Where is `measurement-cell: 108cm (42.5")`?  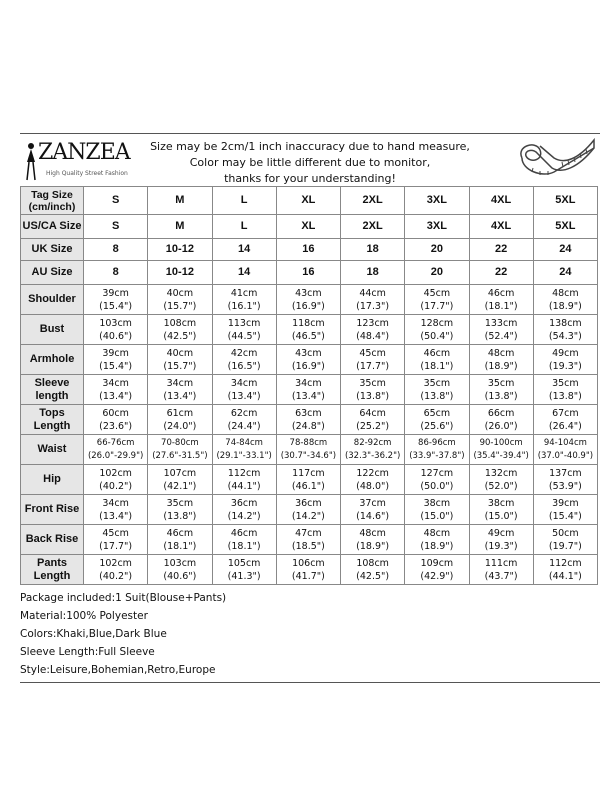 measurement-cell: 108cm (42.5") is located at coordinates (372, 569).